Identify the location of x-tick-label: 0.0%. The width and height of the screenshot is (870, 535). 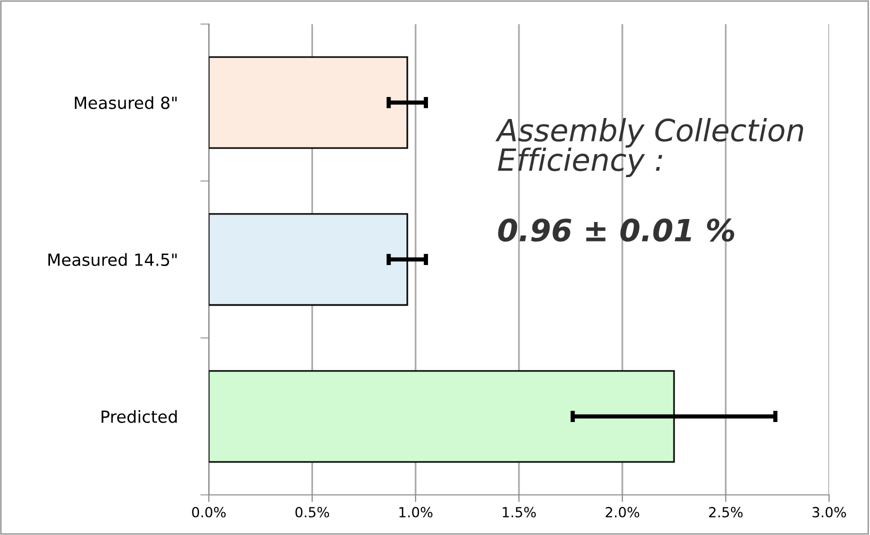
(209, 512).